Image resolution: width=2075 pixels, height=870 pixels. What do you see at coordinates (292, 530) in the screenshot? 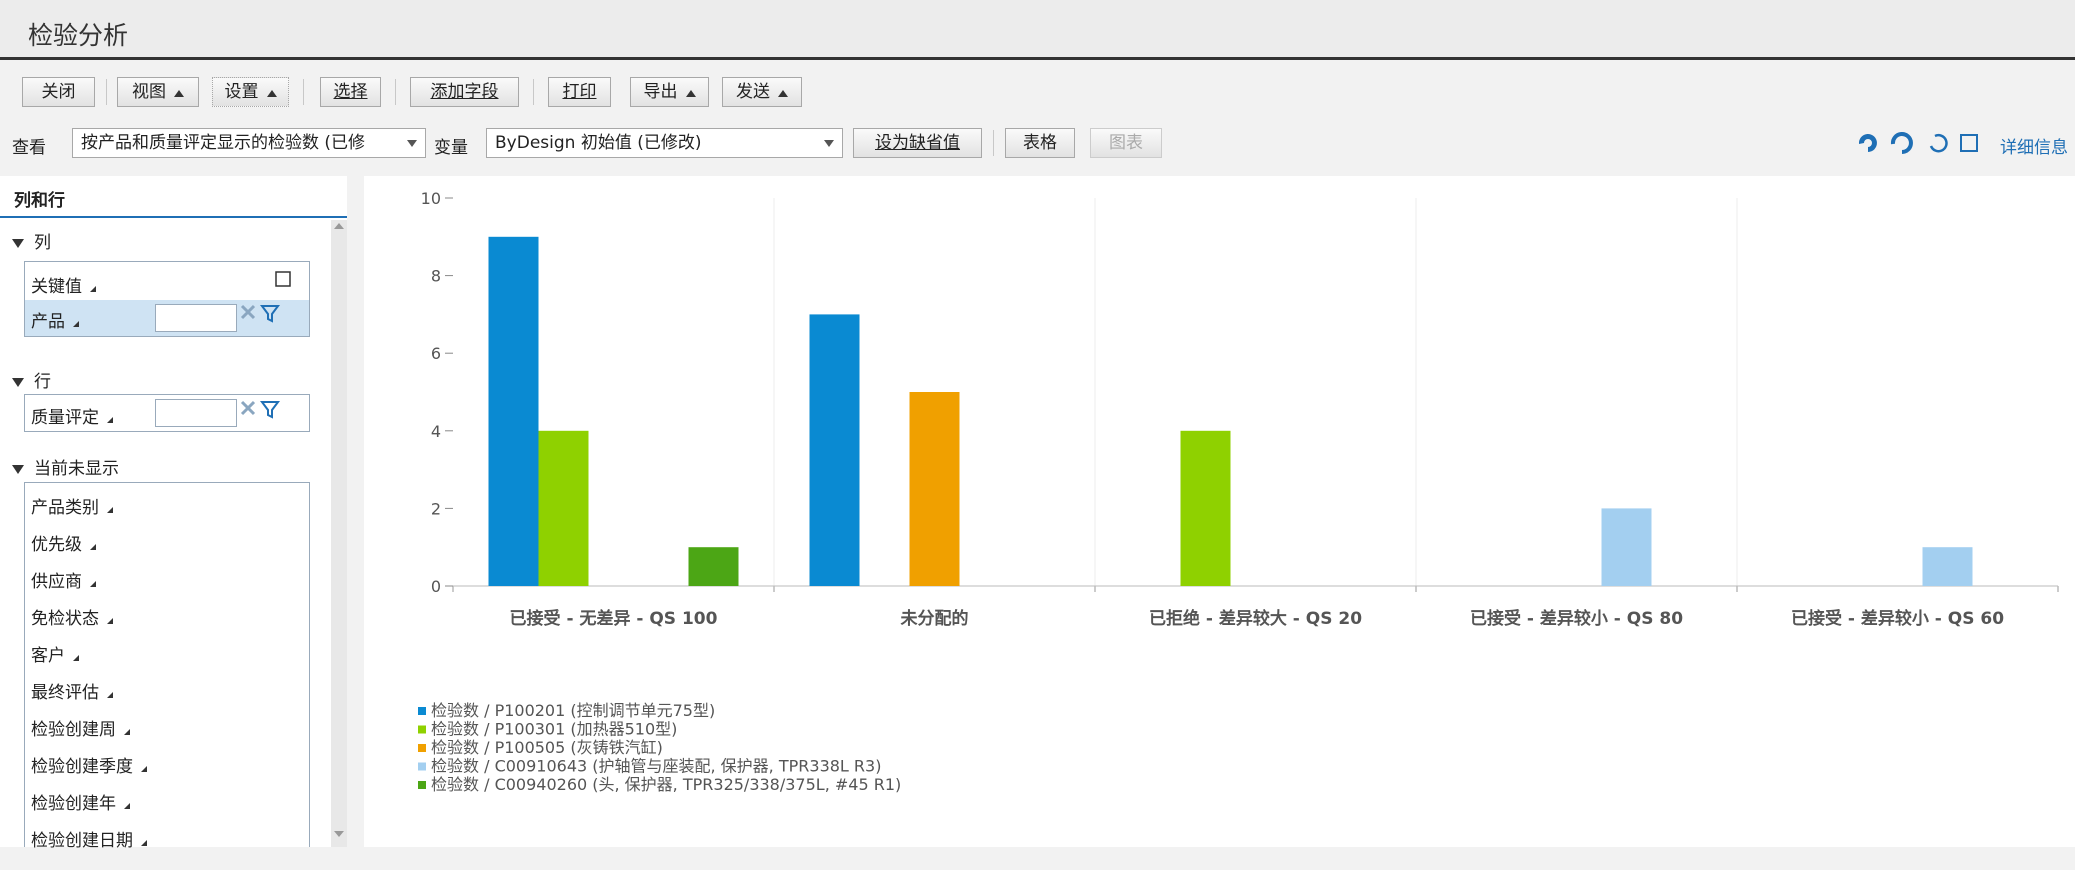
I see `panel-icons` at bounding box center [292, 530].